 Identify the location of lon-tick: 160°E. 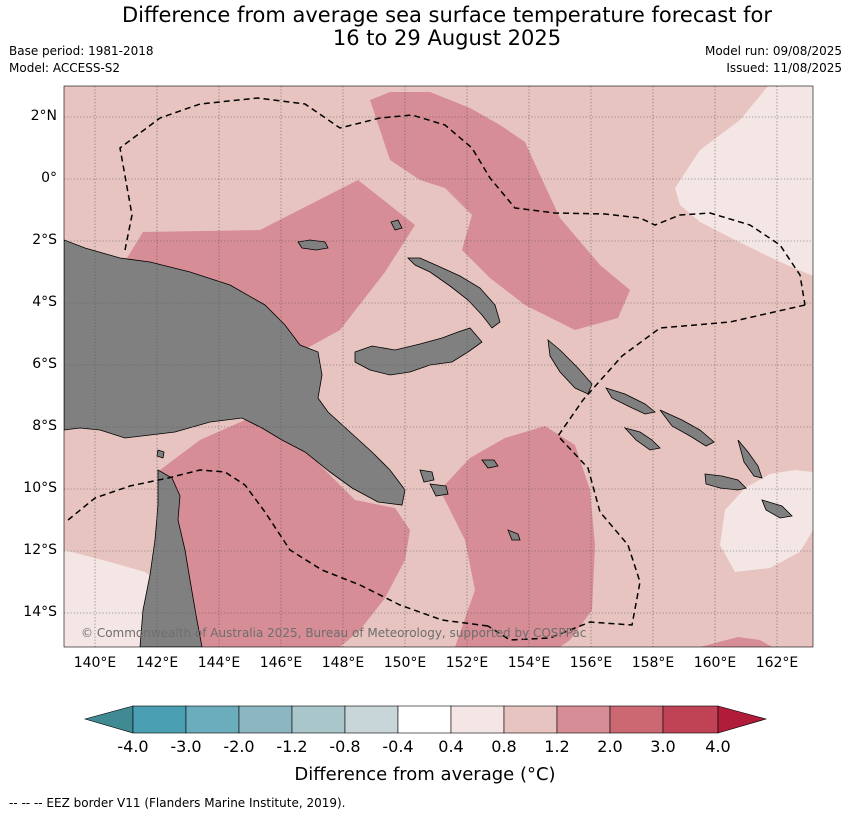
(715, 663).